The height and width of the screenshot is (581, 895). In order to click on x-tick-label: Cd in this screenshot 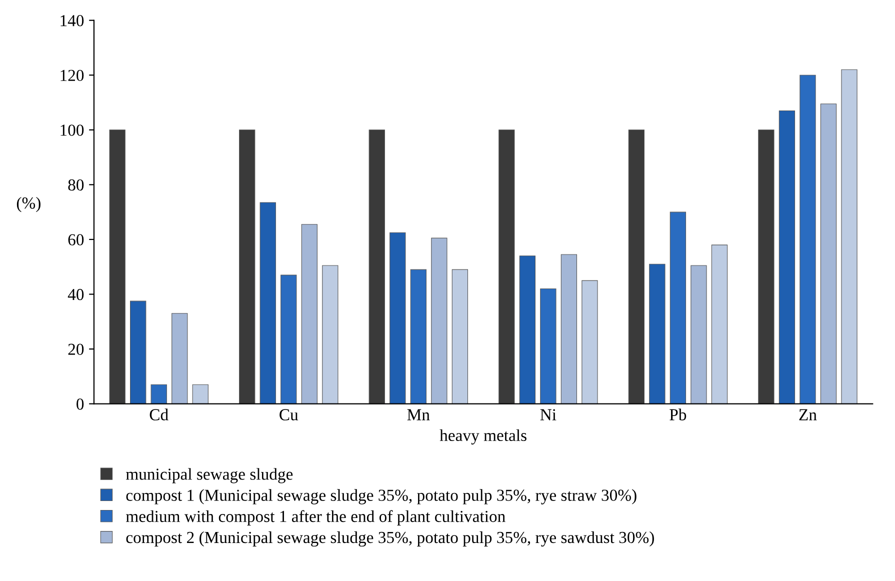, I will do `click(159, 414)`.